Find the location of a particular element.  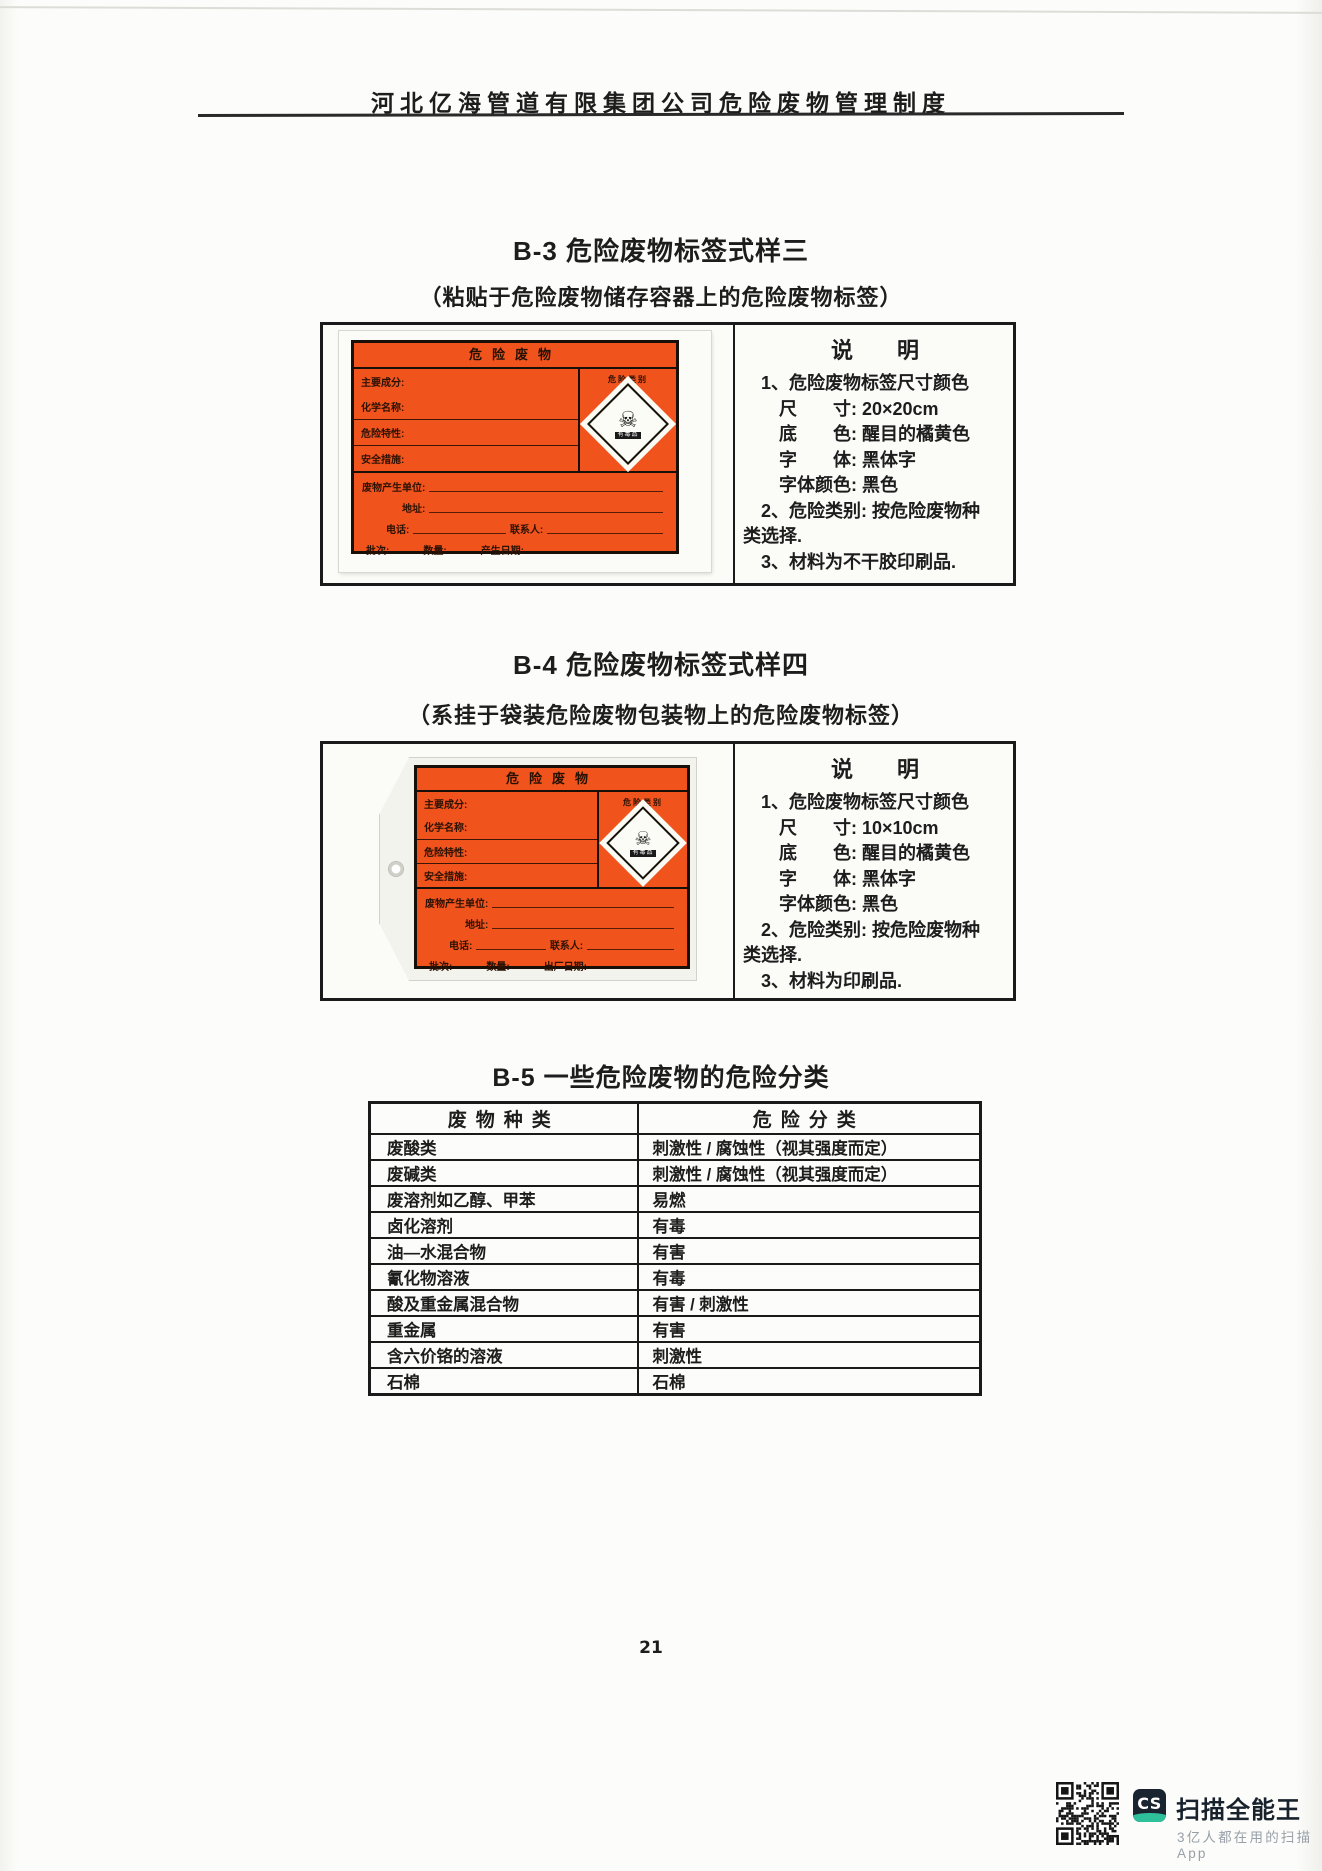

note-line: 尺 寸: 20×20cm is located at coordinates (841, 408).